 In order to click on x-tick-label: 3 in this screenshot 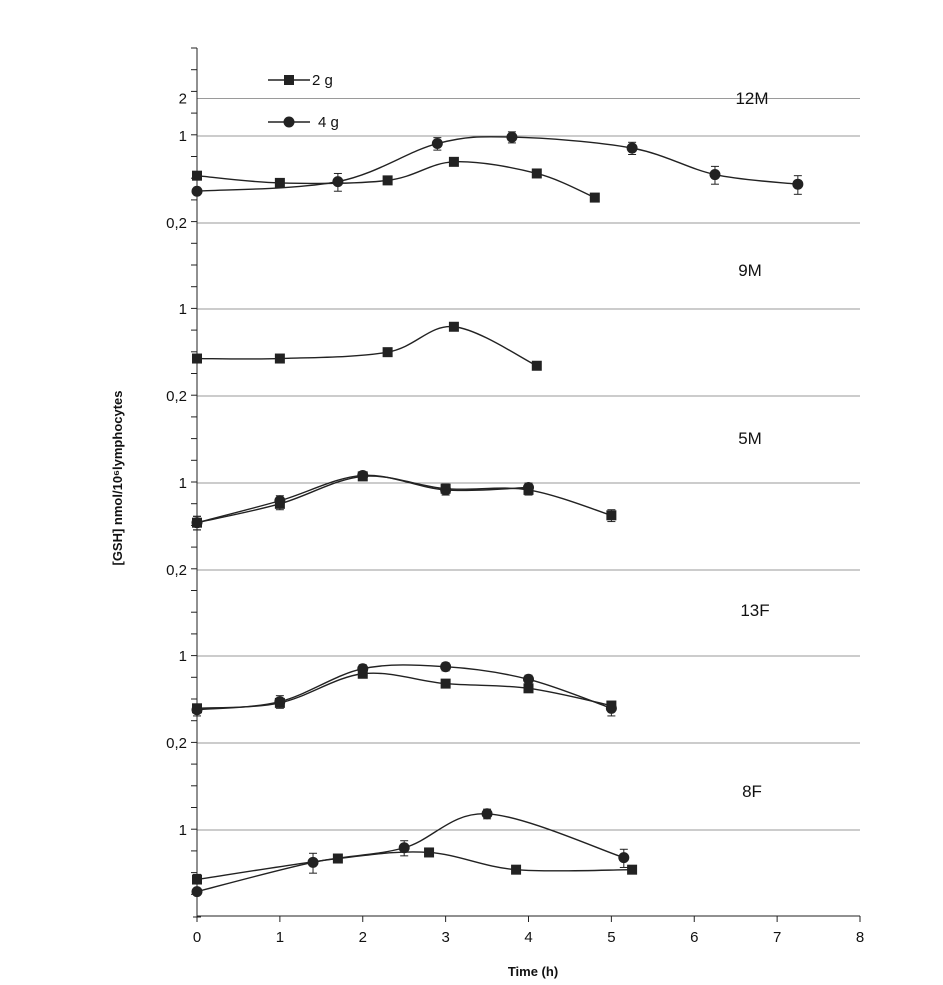, I will do `click(445, 937)`.